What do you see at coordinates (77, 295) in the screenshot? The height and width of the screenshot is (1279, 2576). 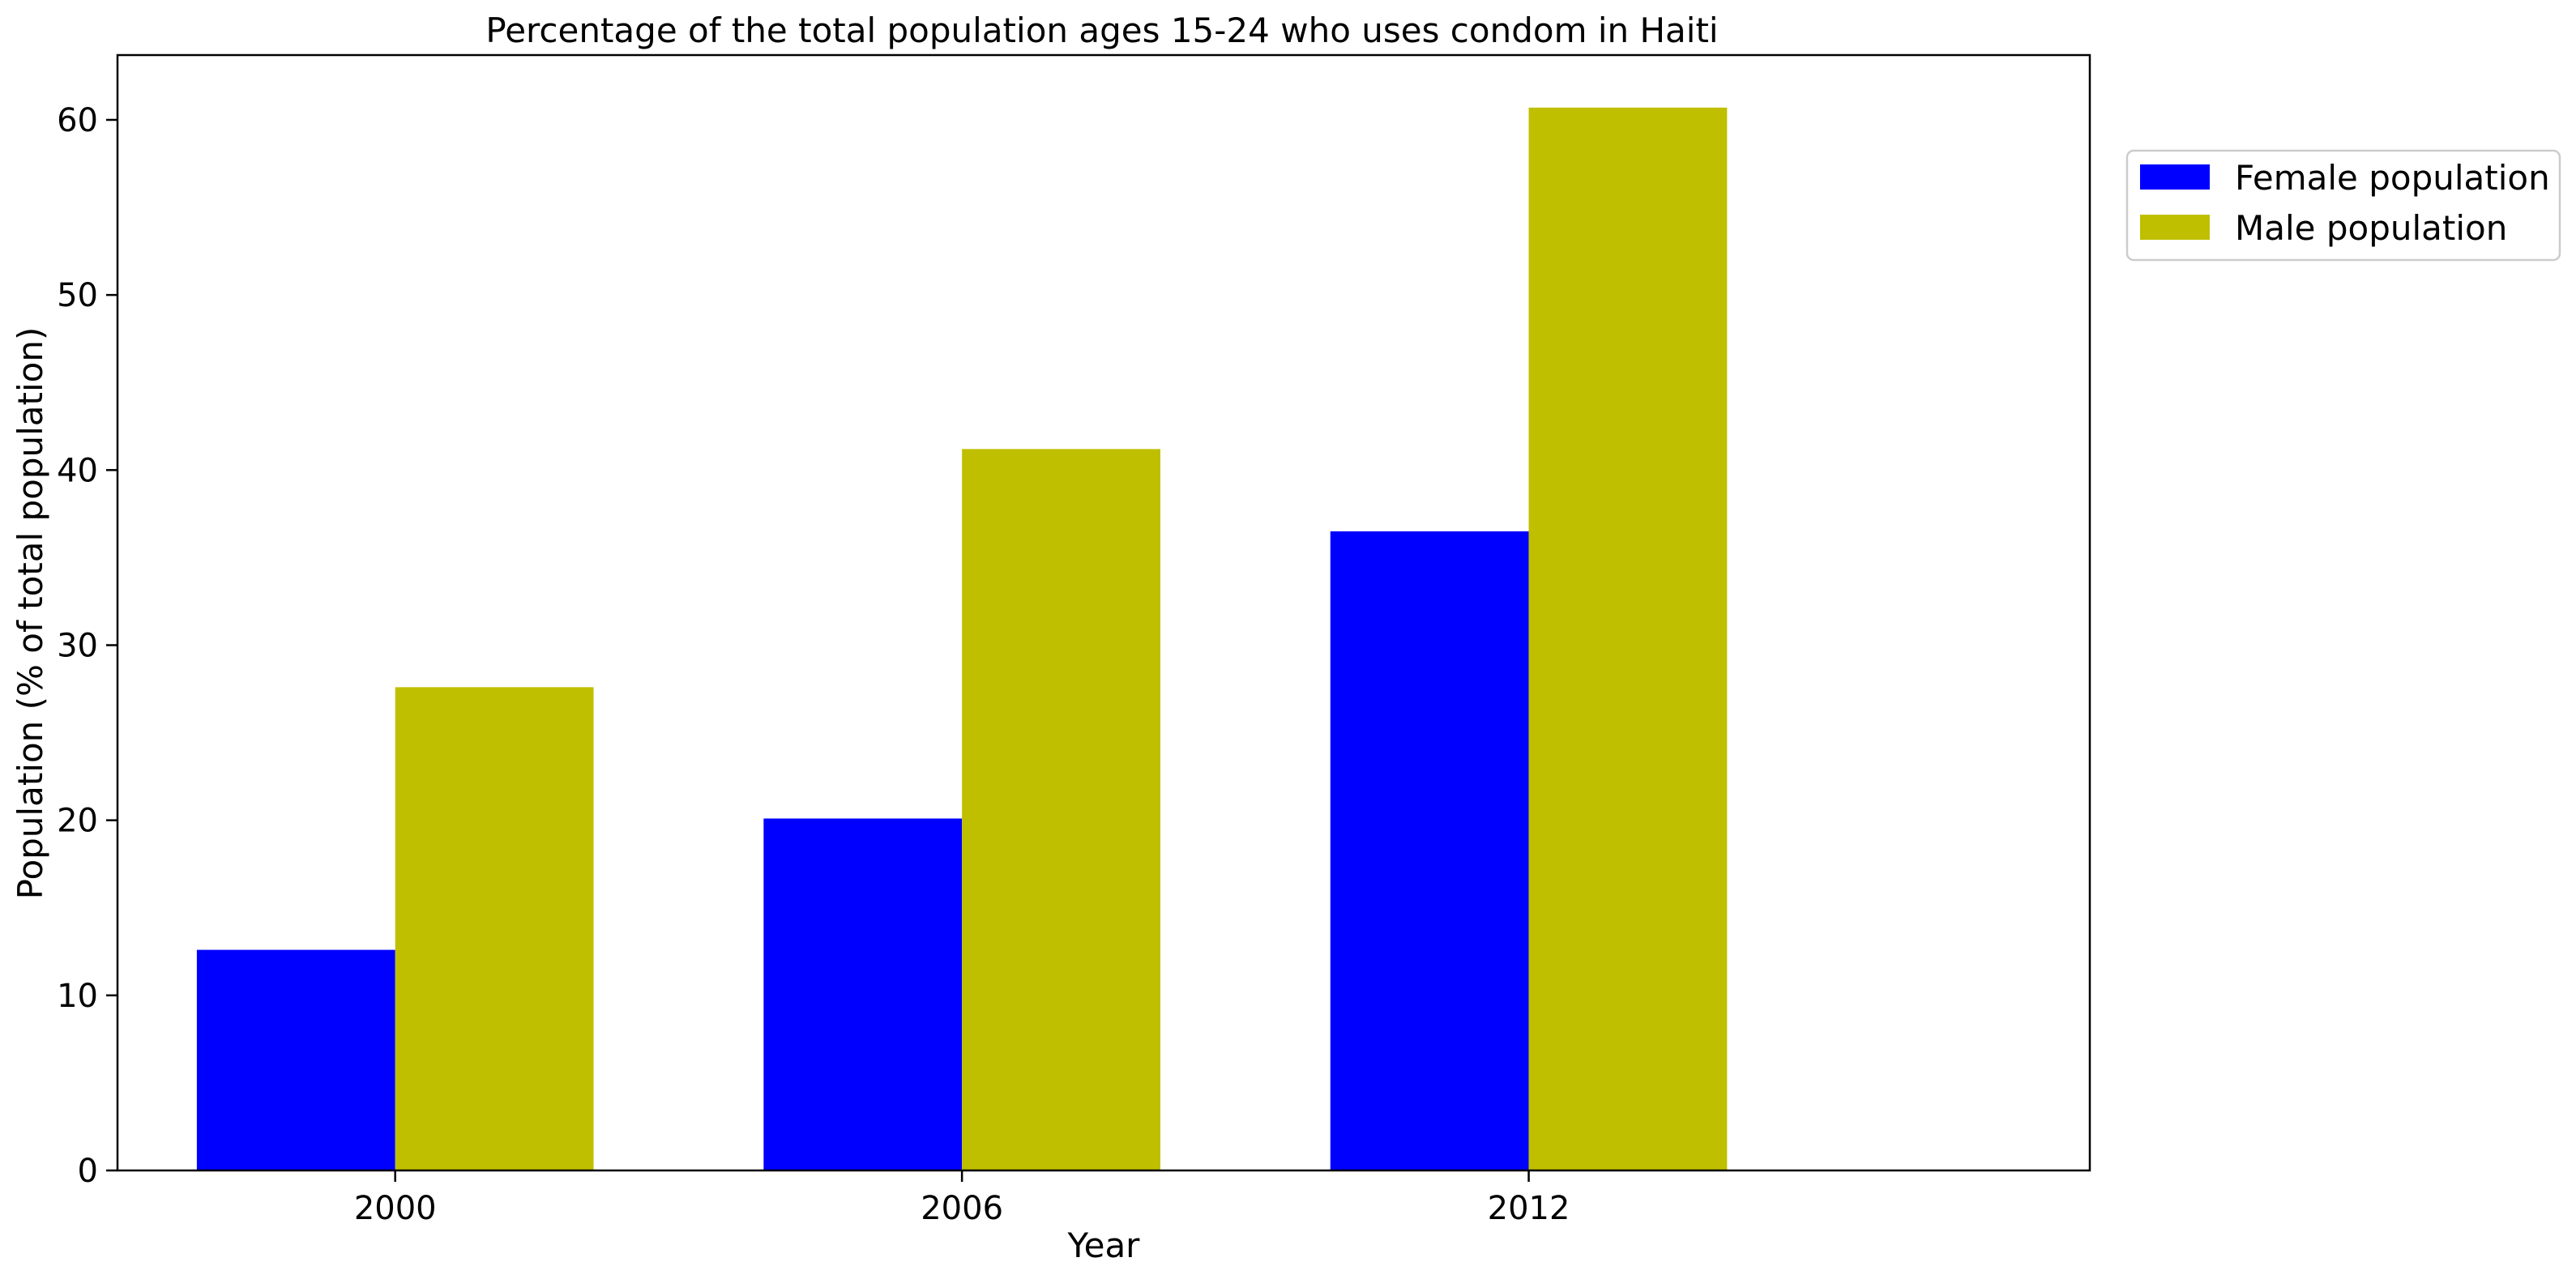 I see `y-tick-label-50: 50` at bounding box center [77, 295].